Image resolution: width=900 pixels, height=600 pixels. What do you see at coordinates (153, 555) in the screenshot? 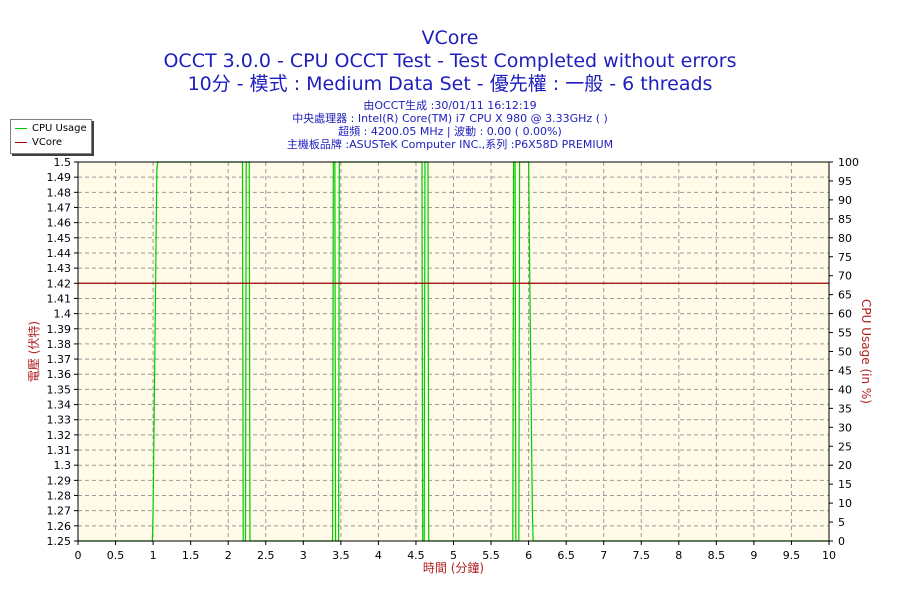
I see `x-tick-label: 1` at bounding box center [153, 555].